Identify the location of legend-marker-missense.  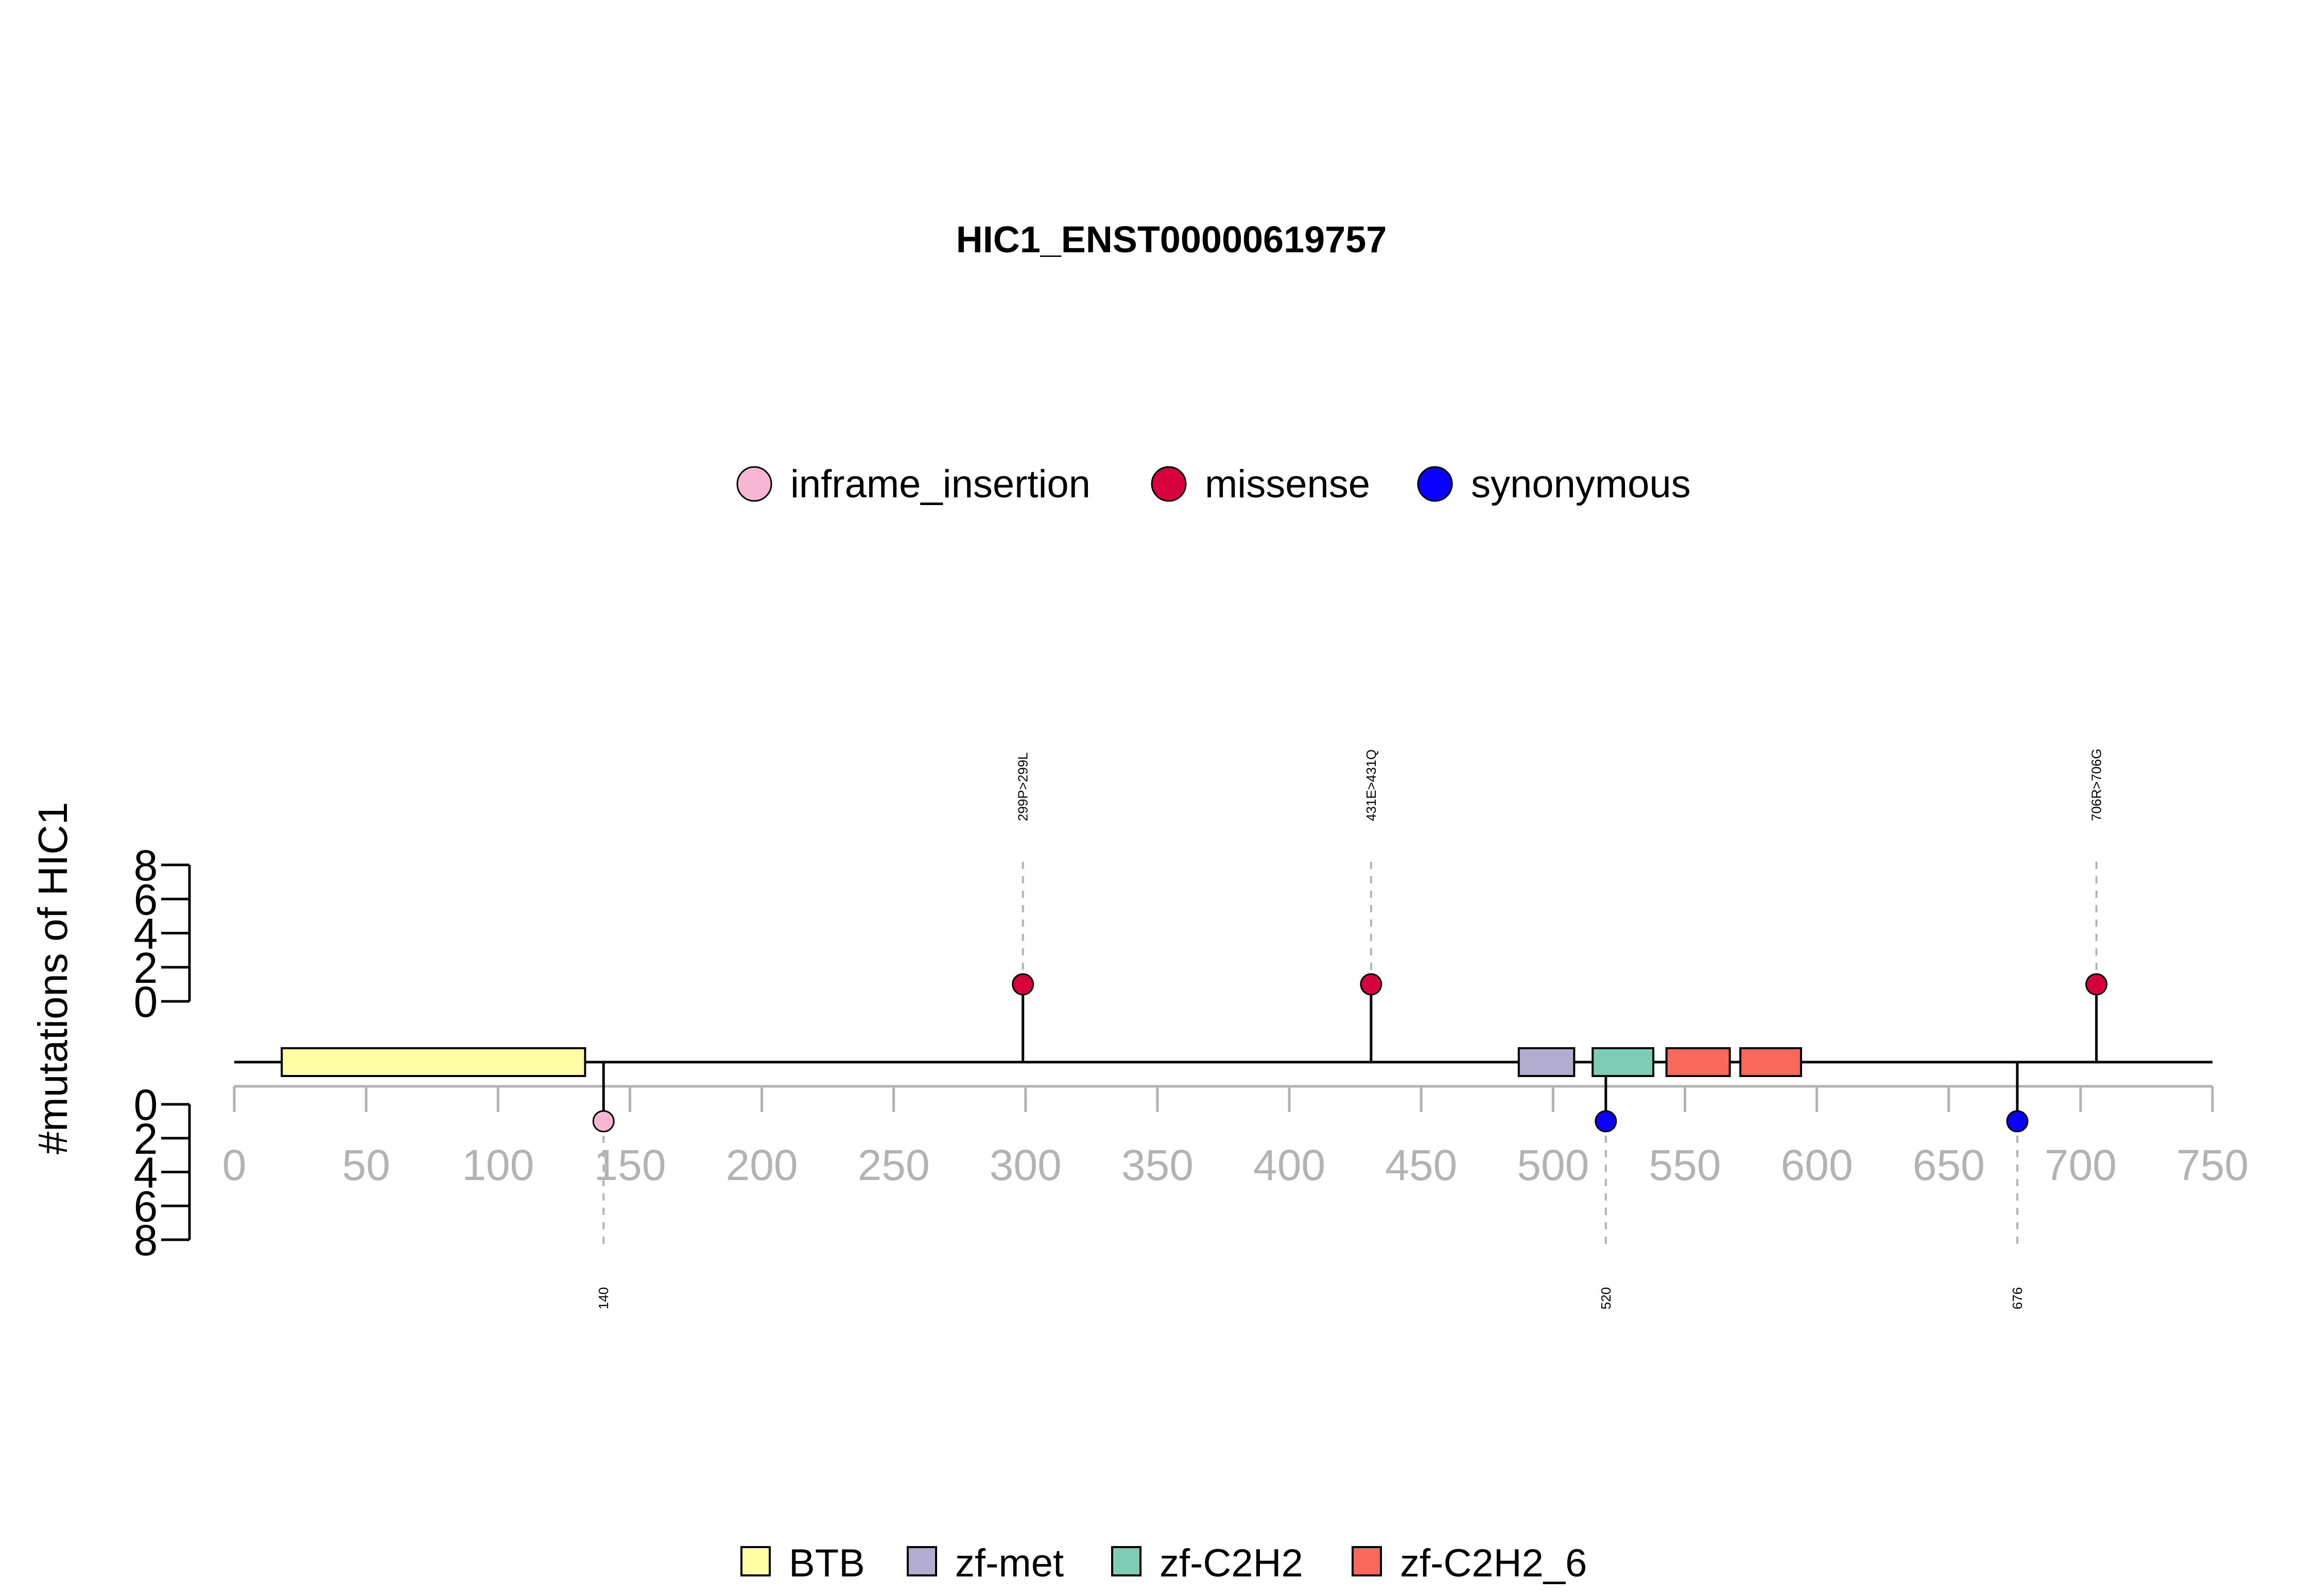
(1169, 484).